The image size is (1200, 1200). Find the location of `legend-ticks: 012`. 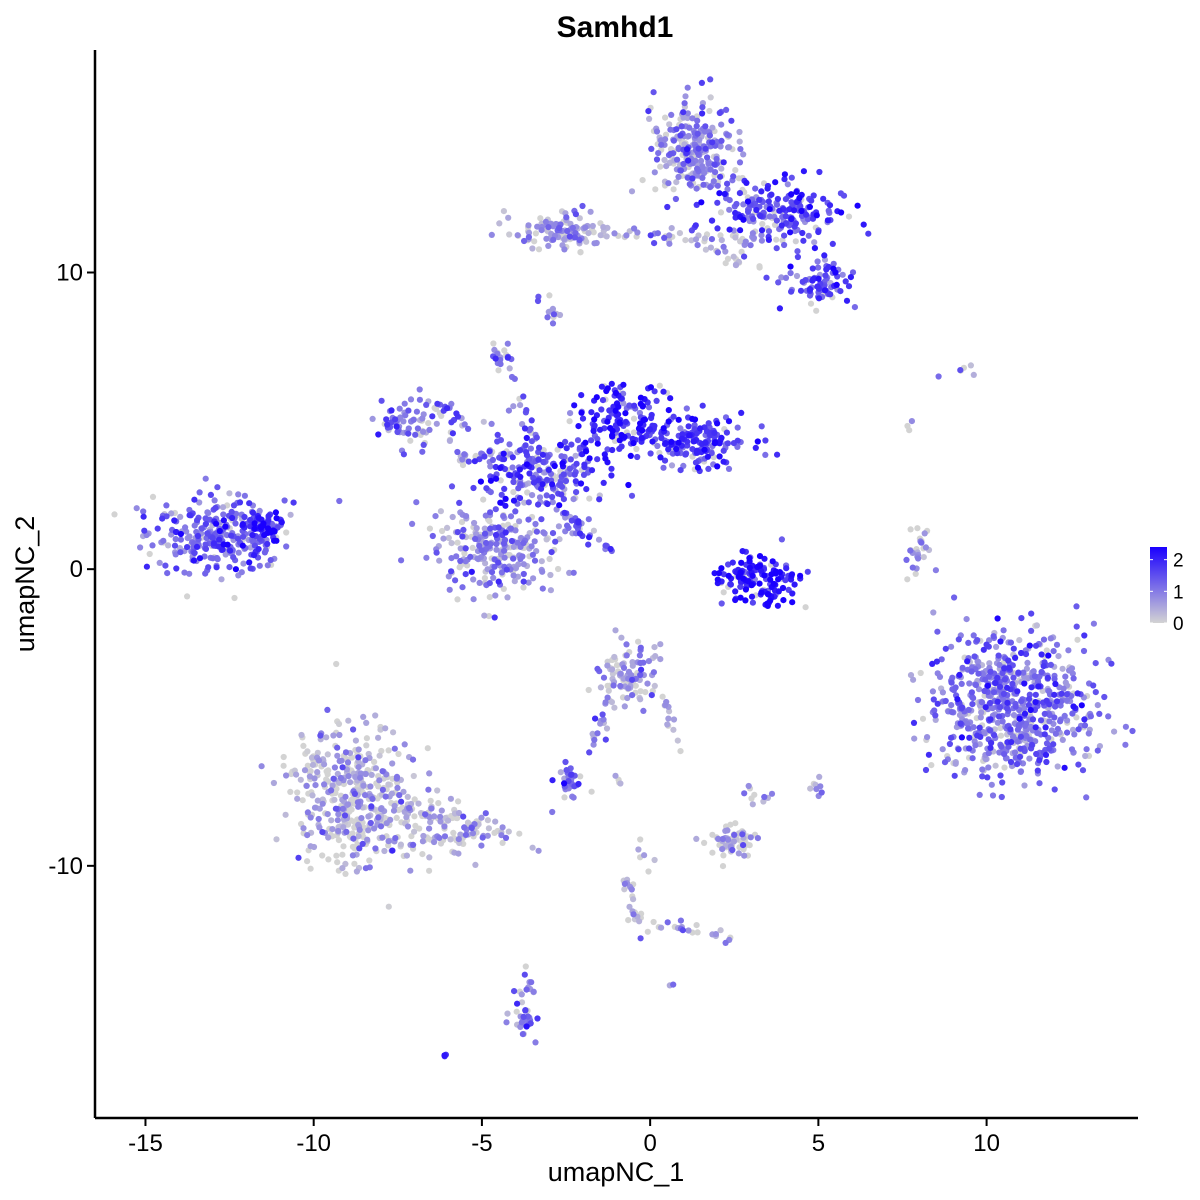

legend-ticks: 012 is located at coordinates (1167, 593).